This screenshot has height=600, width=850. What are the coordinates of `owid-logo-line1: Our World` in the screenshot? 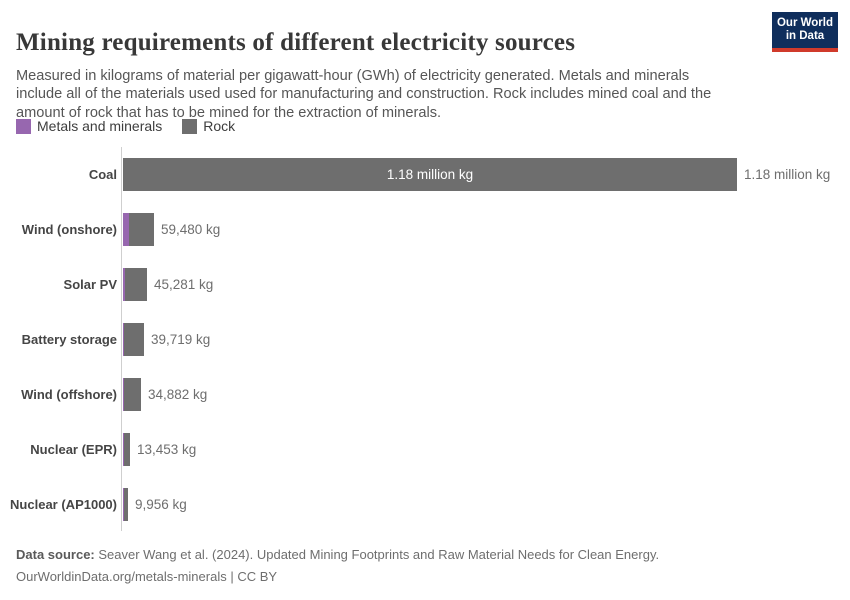 It's located at (804, 23).